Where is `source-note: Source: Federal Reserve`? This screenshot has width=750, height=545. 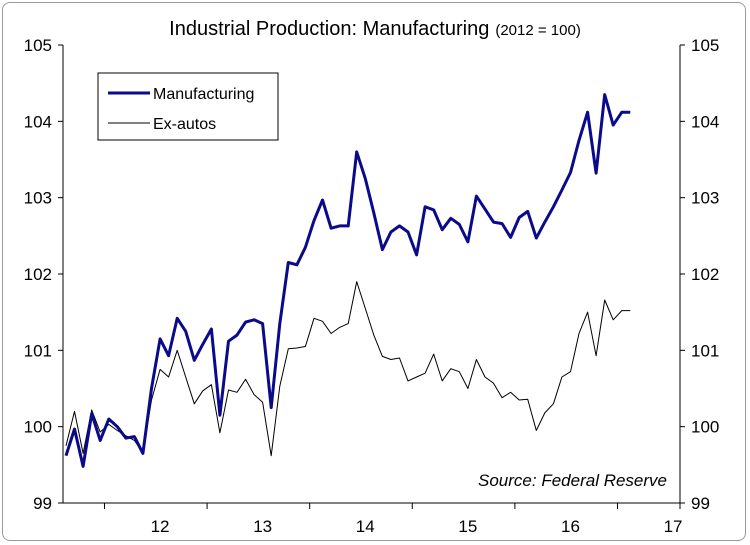 source-note: Source: Federal Reserve is located at coordinates (572, 480).